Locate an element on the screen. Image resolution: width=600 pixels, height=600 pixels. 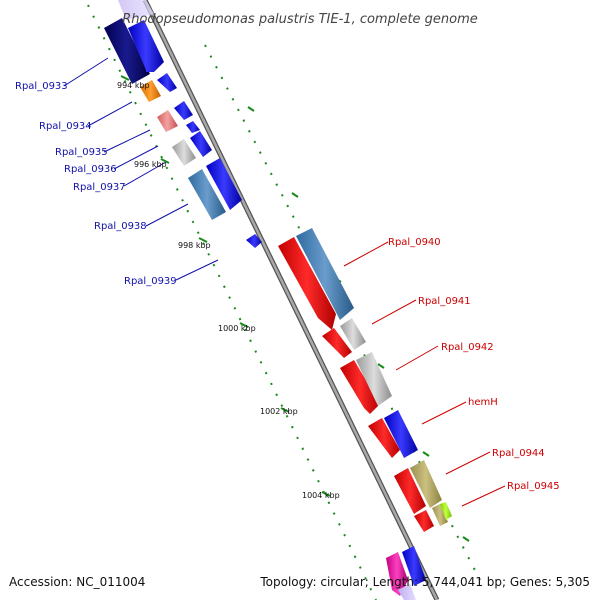
tick-label-1004: 1004 kbp is located at coordinates (321, 495).